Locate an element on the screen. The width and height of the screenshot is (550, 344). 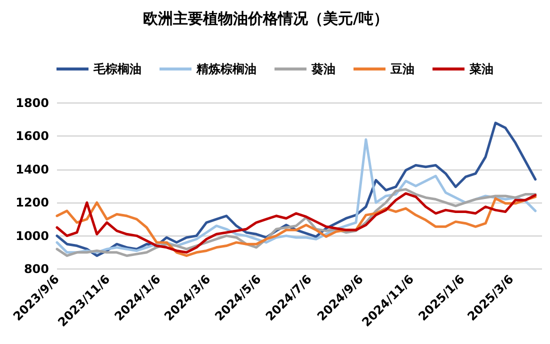
y-tick-label: 800 is located at coordinates (36, 269).